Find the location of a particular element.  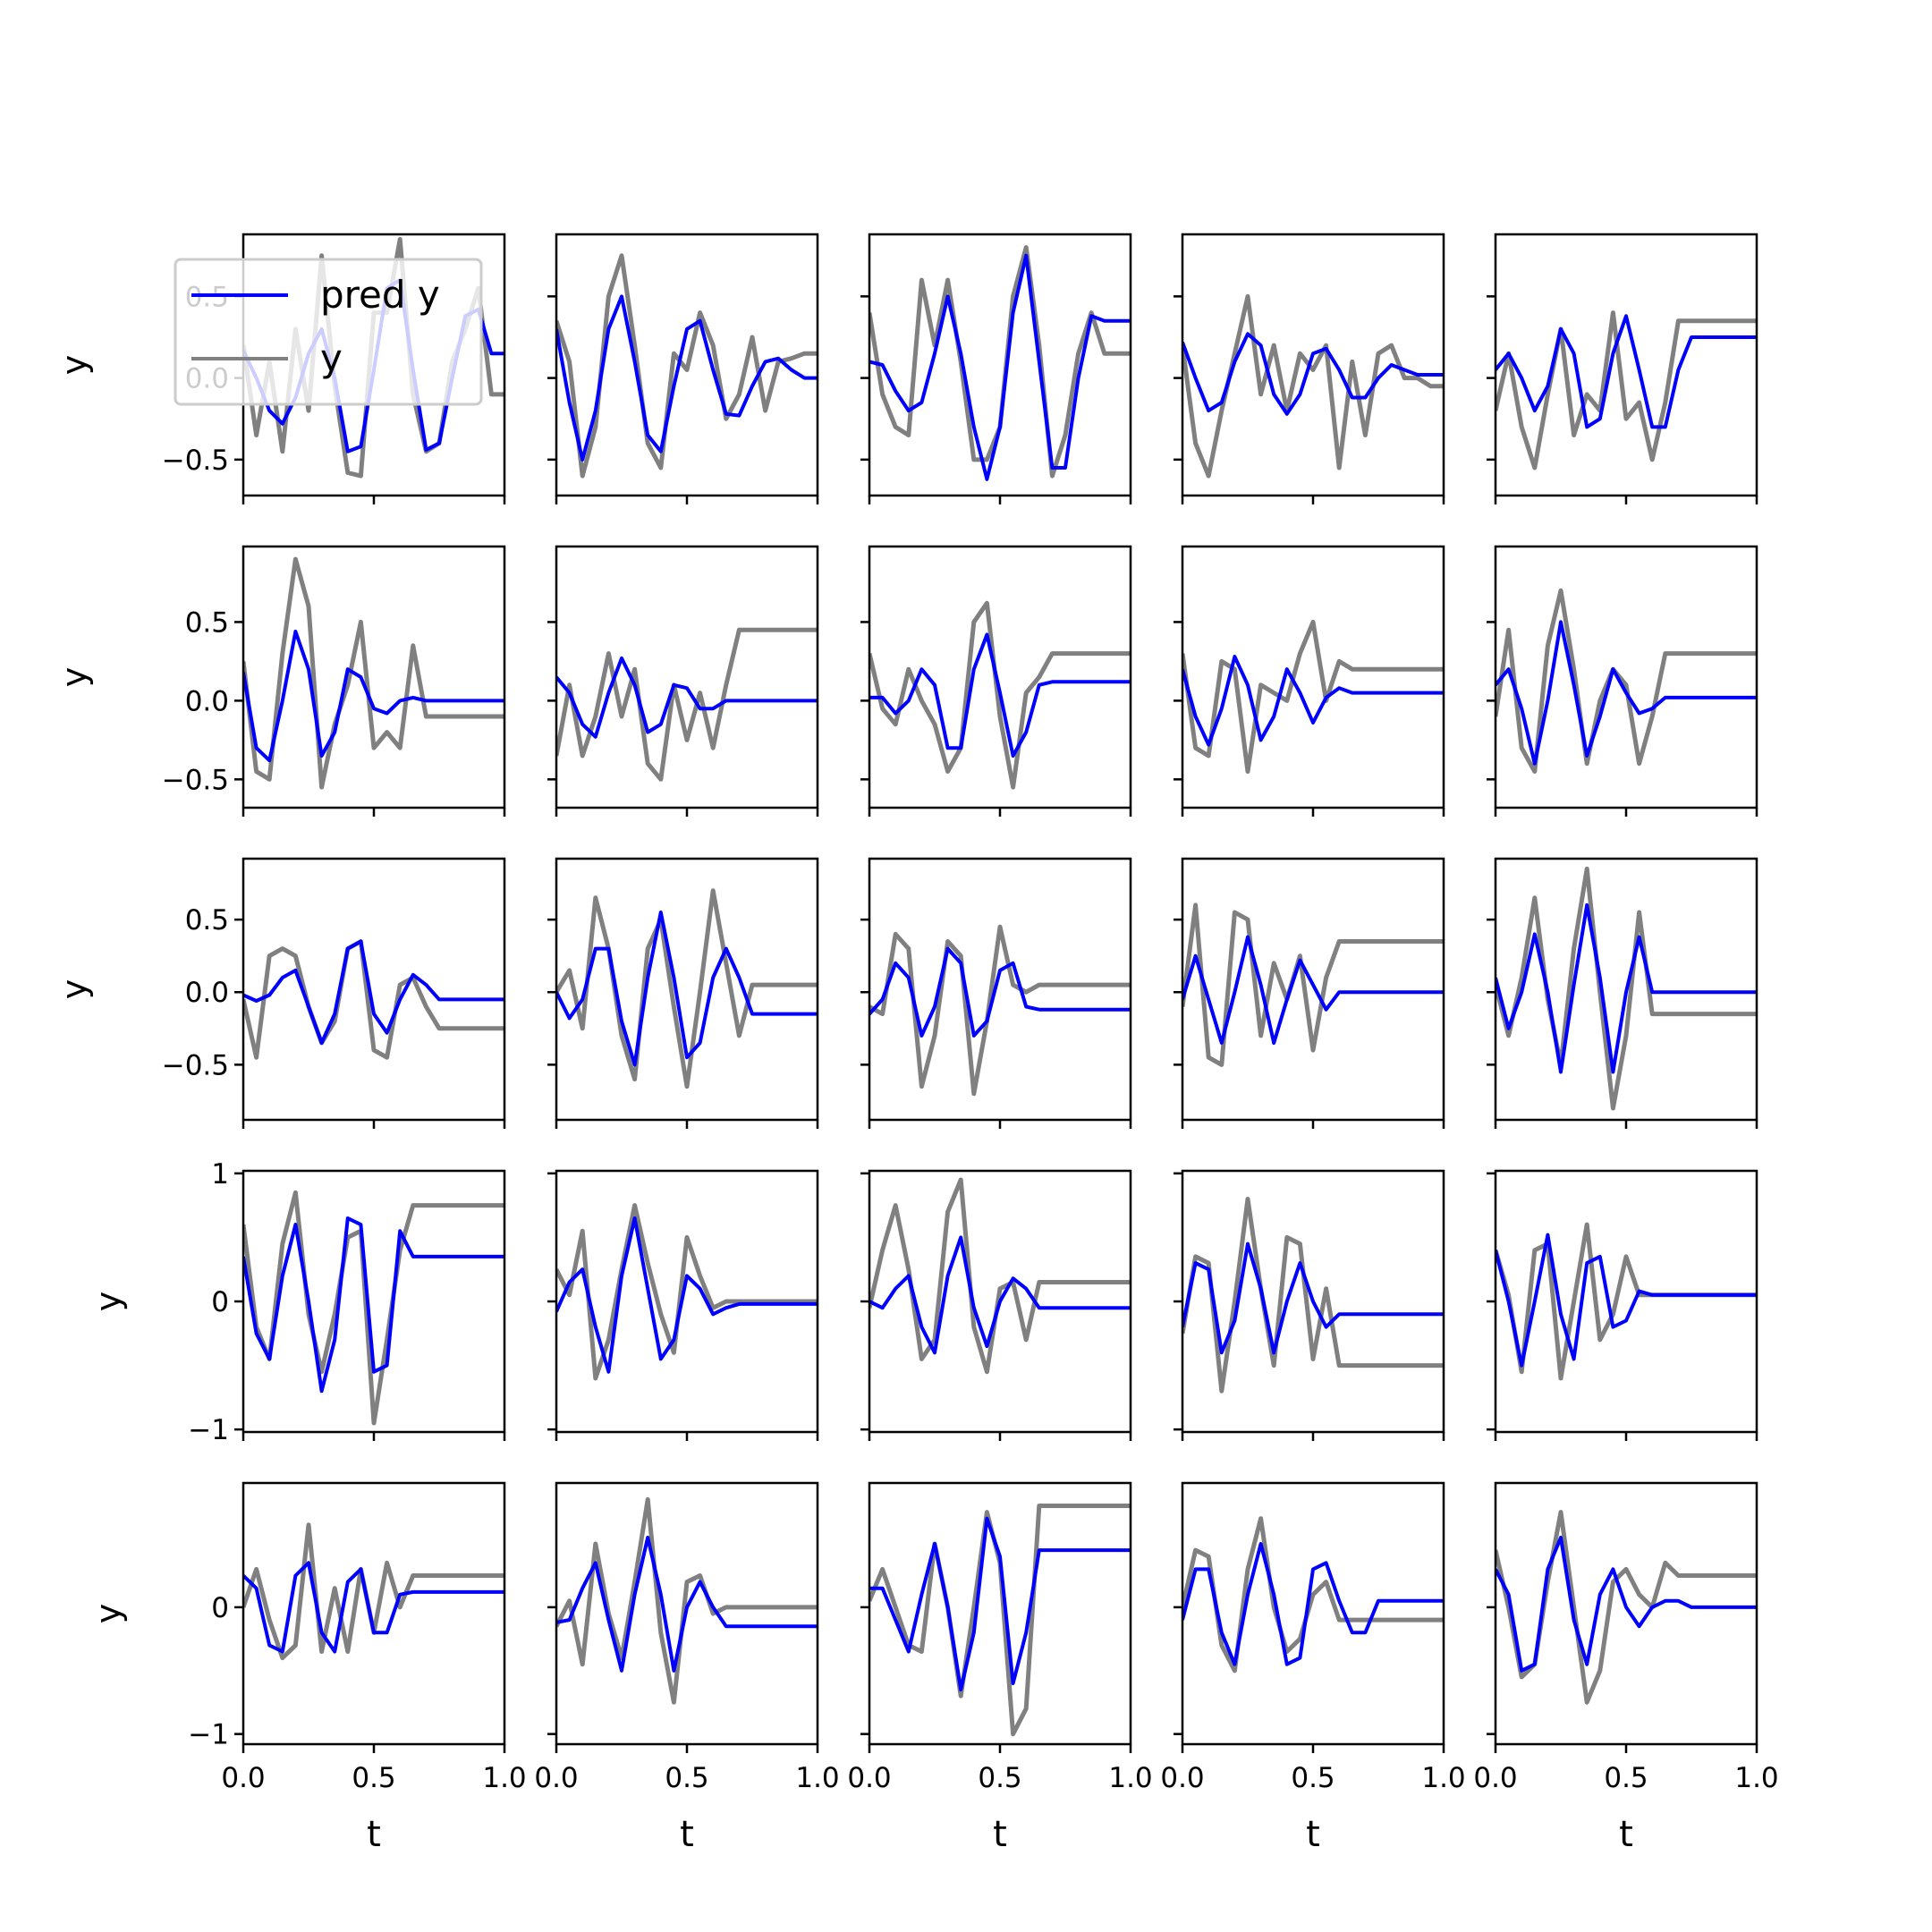

subplot-r3-c1: −0.5 0.0 0.5 y is located at coordinates (280, 993).